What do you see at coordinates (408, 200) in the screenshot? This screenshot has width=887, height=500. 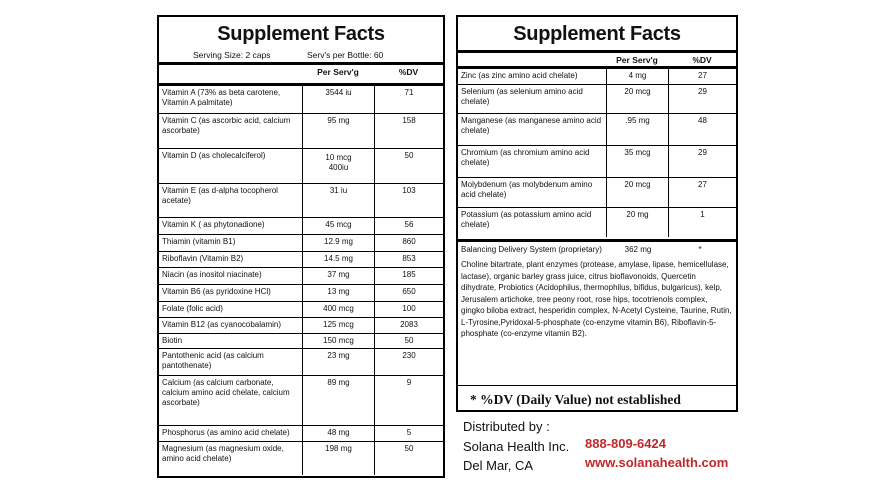 I see `nutrient-dv: 103` at bounding box center [408, 200].